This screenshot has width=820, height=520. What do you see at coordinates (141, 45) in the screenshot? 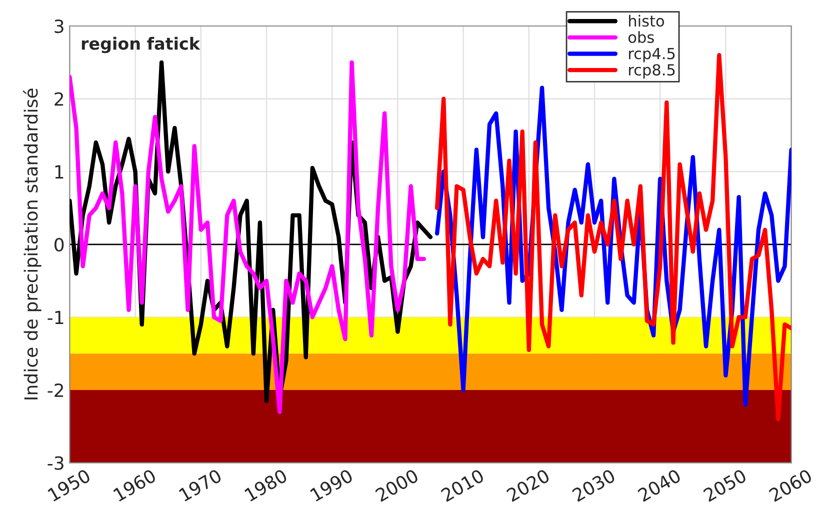
I see `text: region fatick` at bounding box center [141, 45].